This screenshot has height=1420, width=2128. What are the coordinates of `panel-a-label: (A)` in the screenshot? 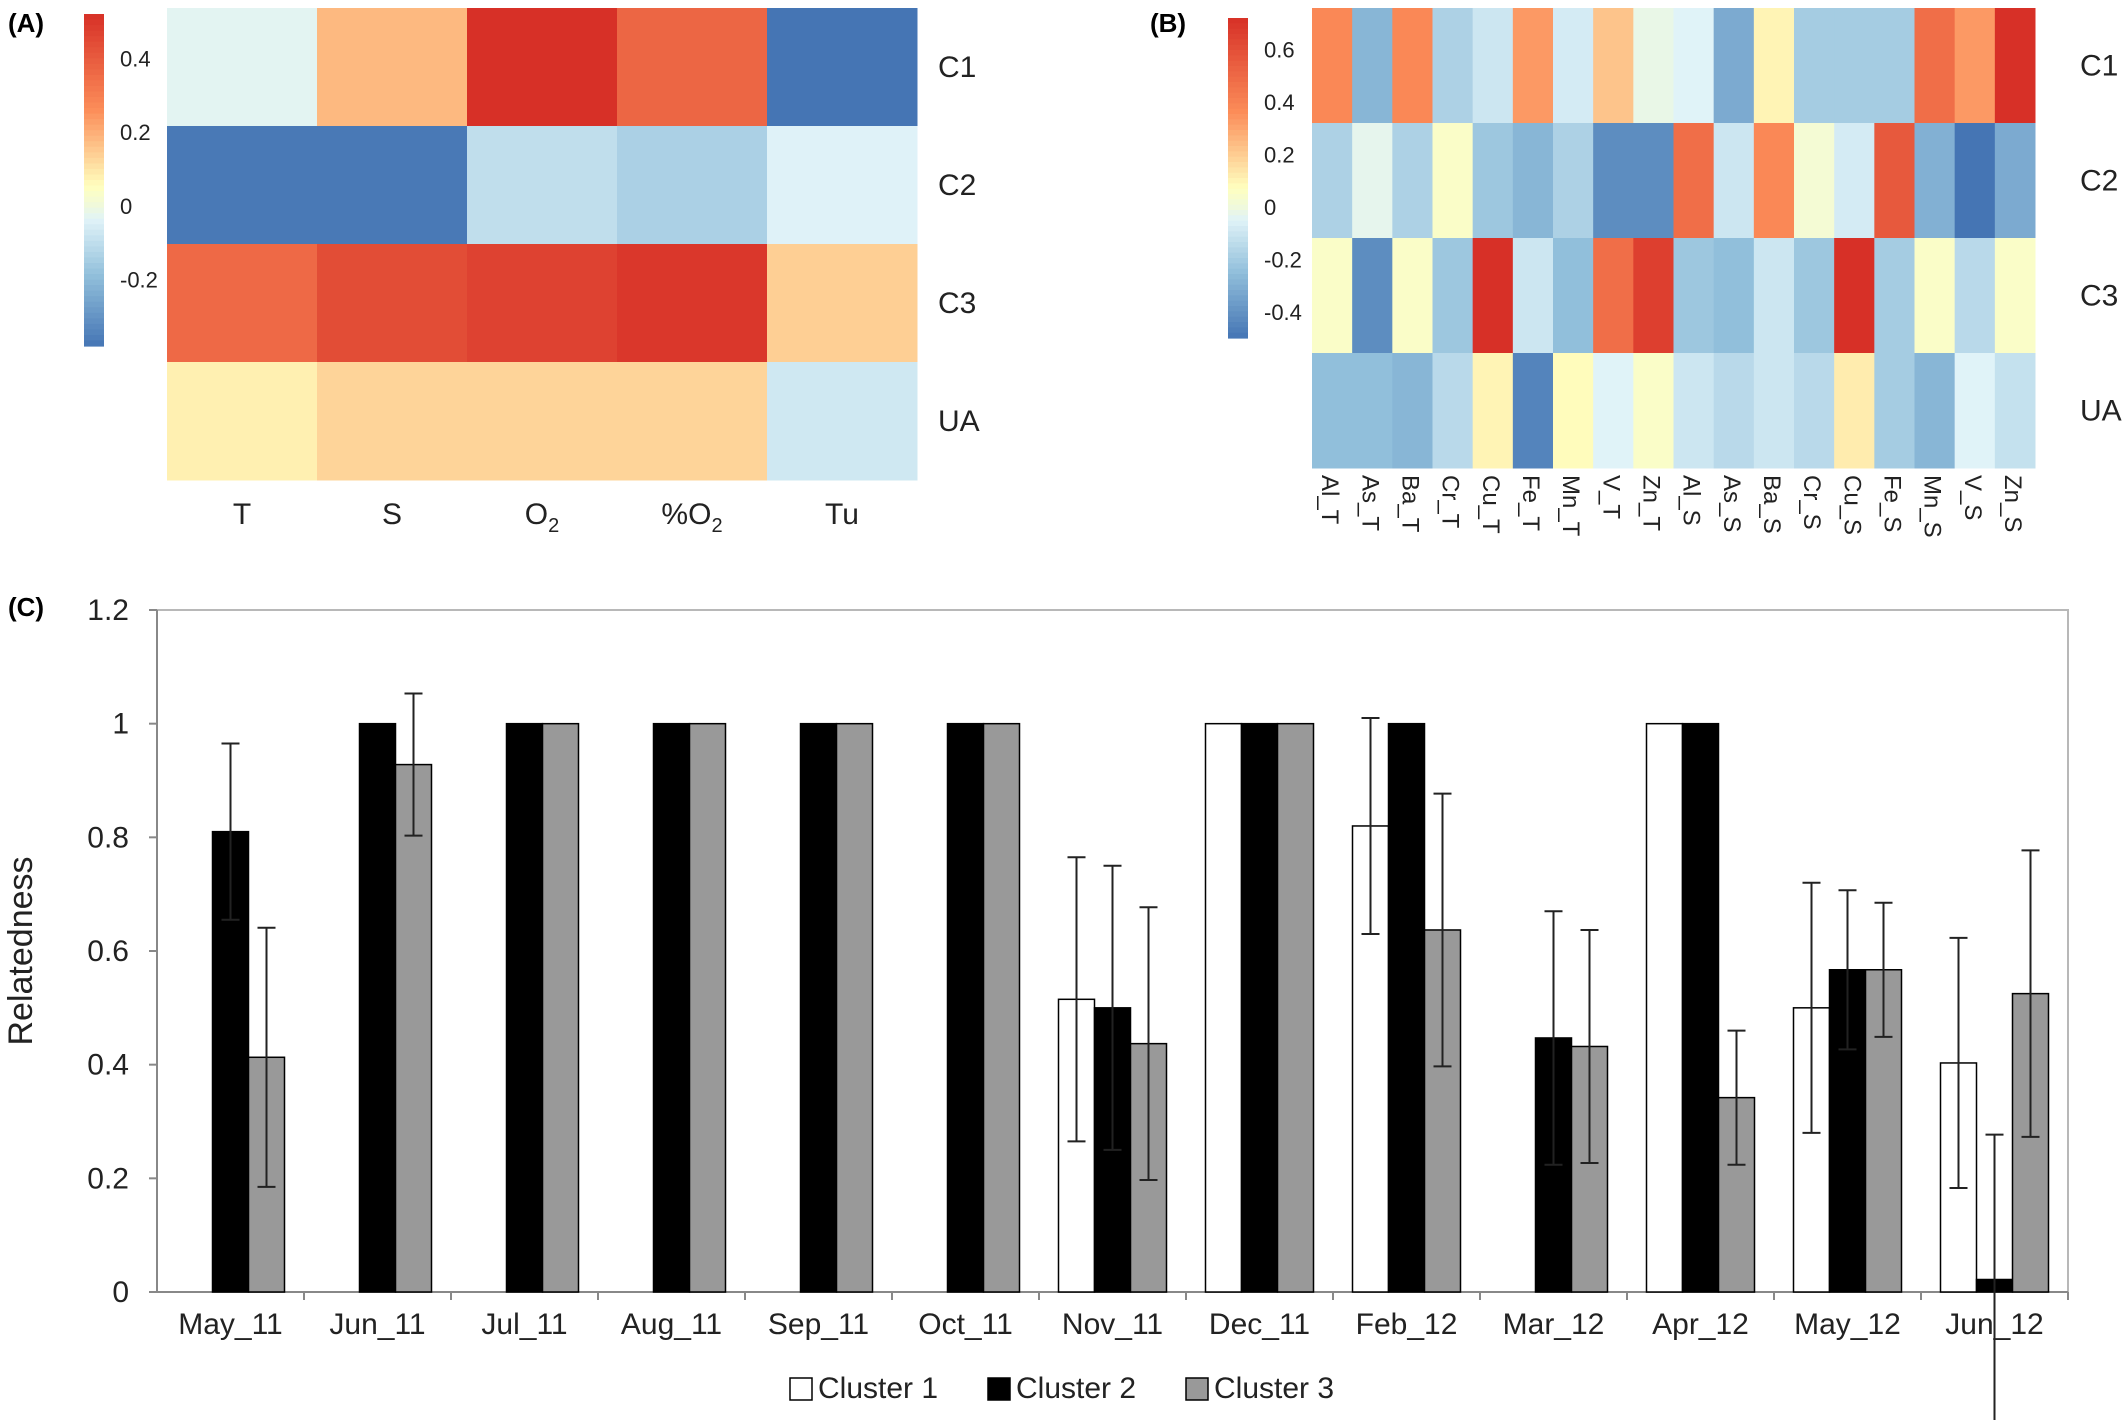 It's located at (26, 23).